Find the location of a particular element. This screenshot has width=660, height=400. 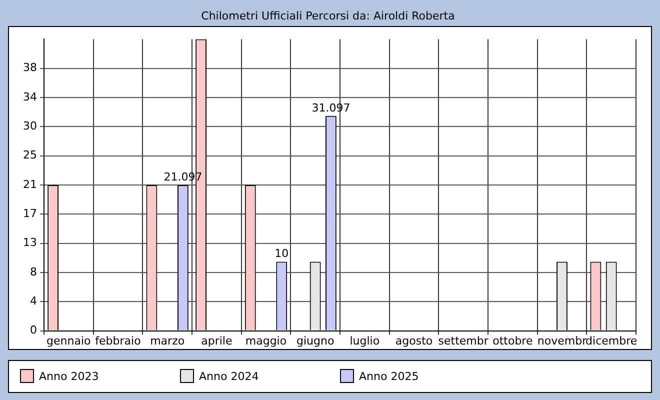

data-label: 10 is located at coordinates (281, 253).